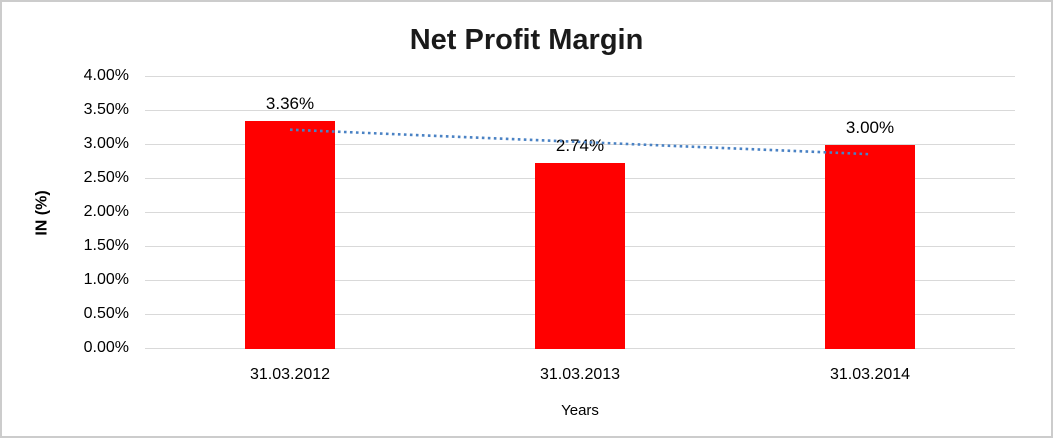 The height and width of the screenshot is (438, 1053). I want to click on x-tick-label: 31.03.2013, so click(580, 374).